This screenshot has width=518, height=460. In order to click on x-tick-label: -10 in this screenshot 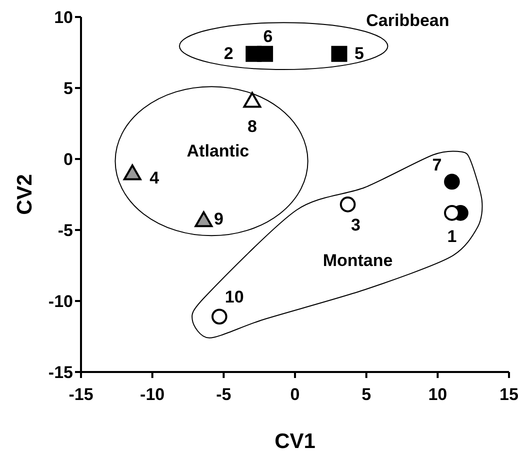, I will do `click(152, 394)`.